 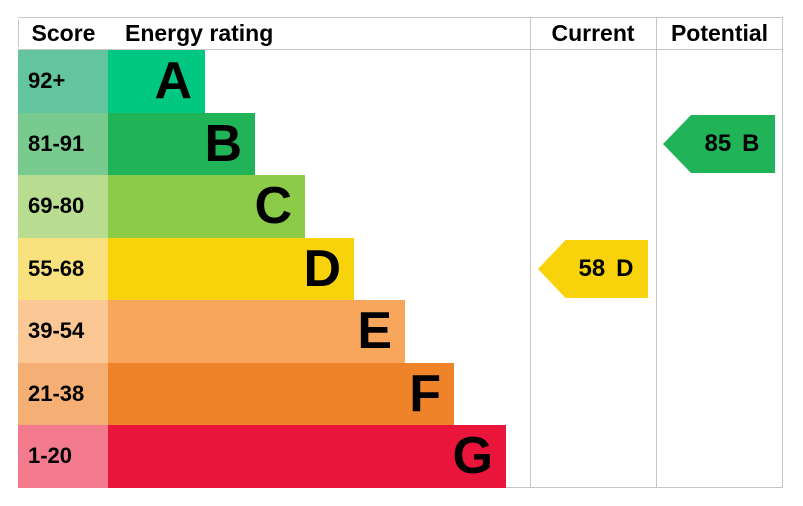 What do you see at coordinates (199, 33) in the screenshot?
I see `energy-rating-column-header: Energy rating` at bounding box center [199, 33].